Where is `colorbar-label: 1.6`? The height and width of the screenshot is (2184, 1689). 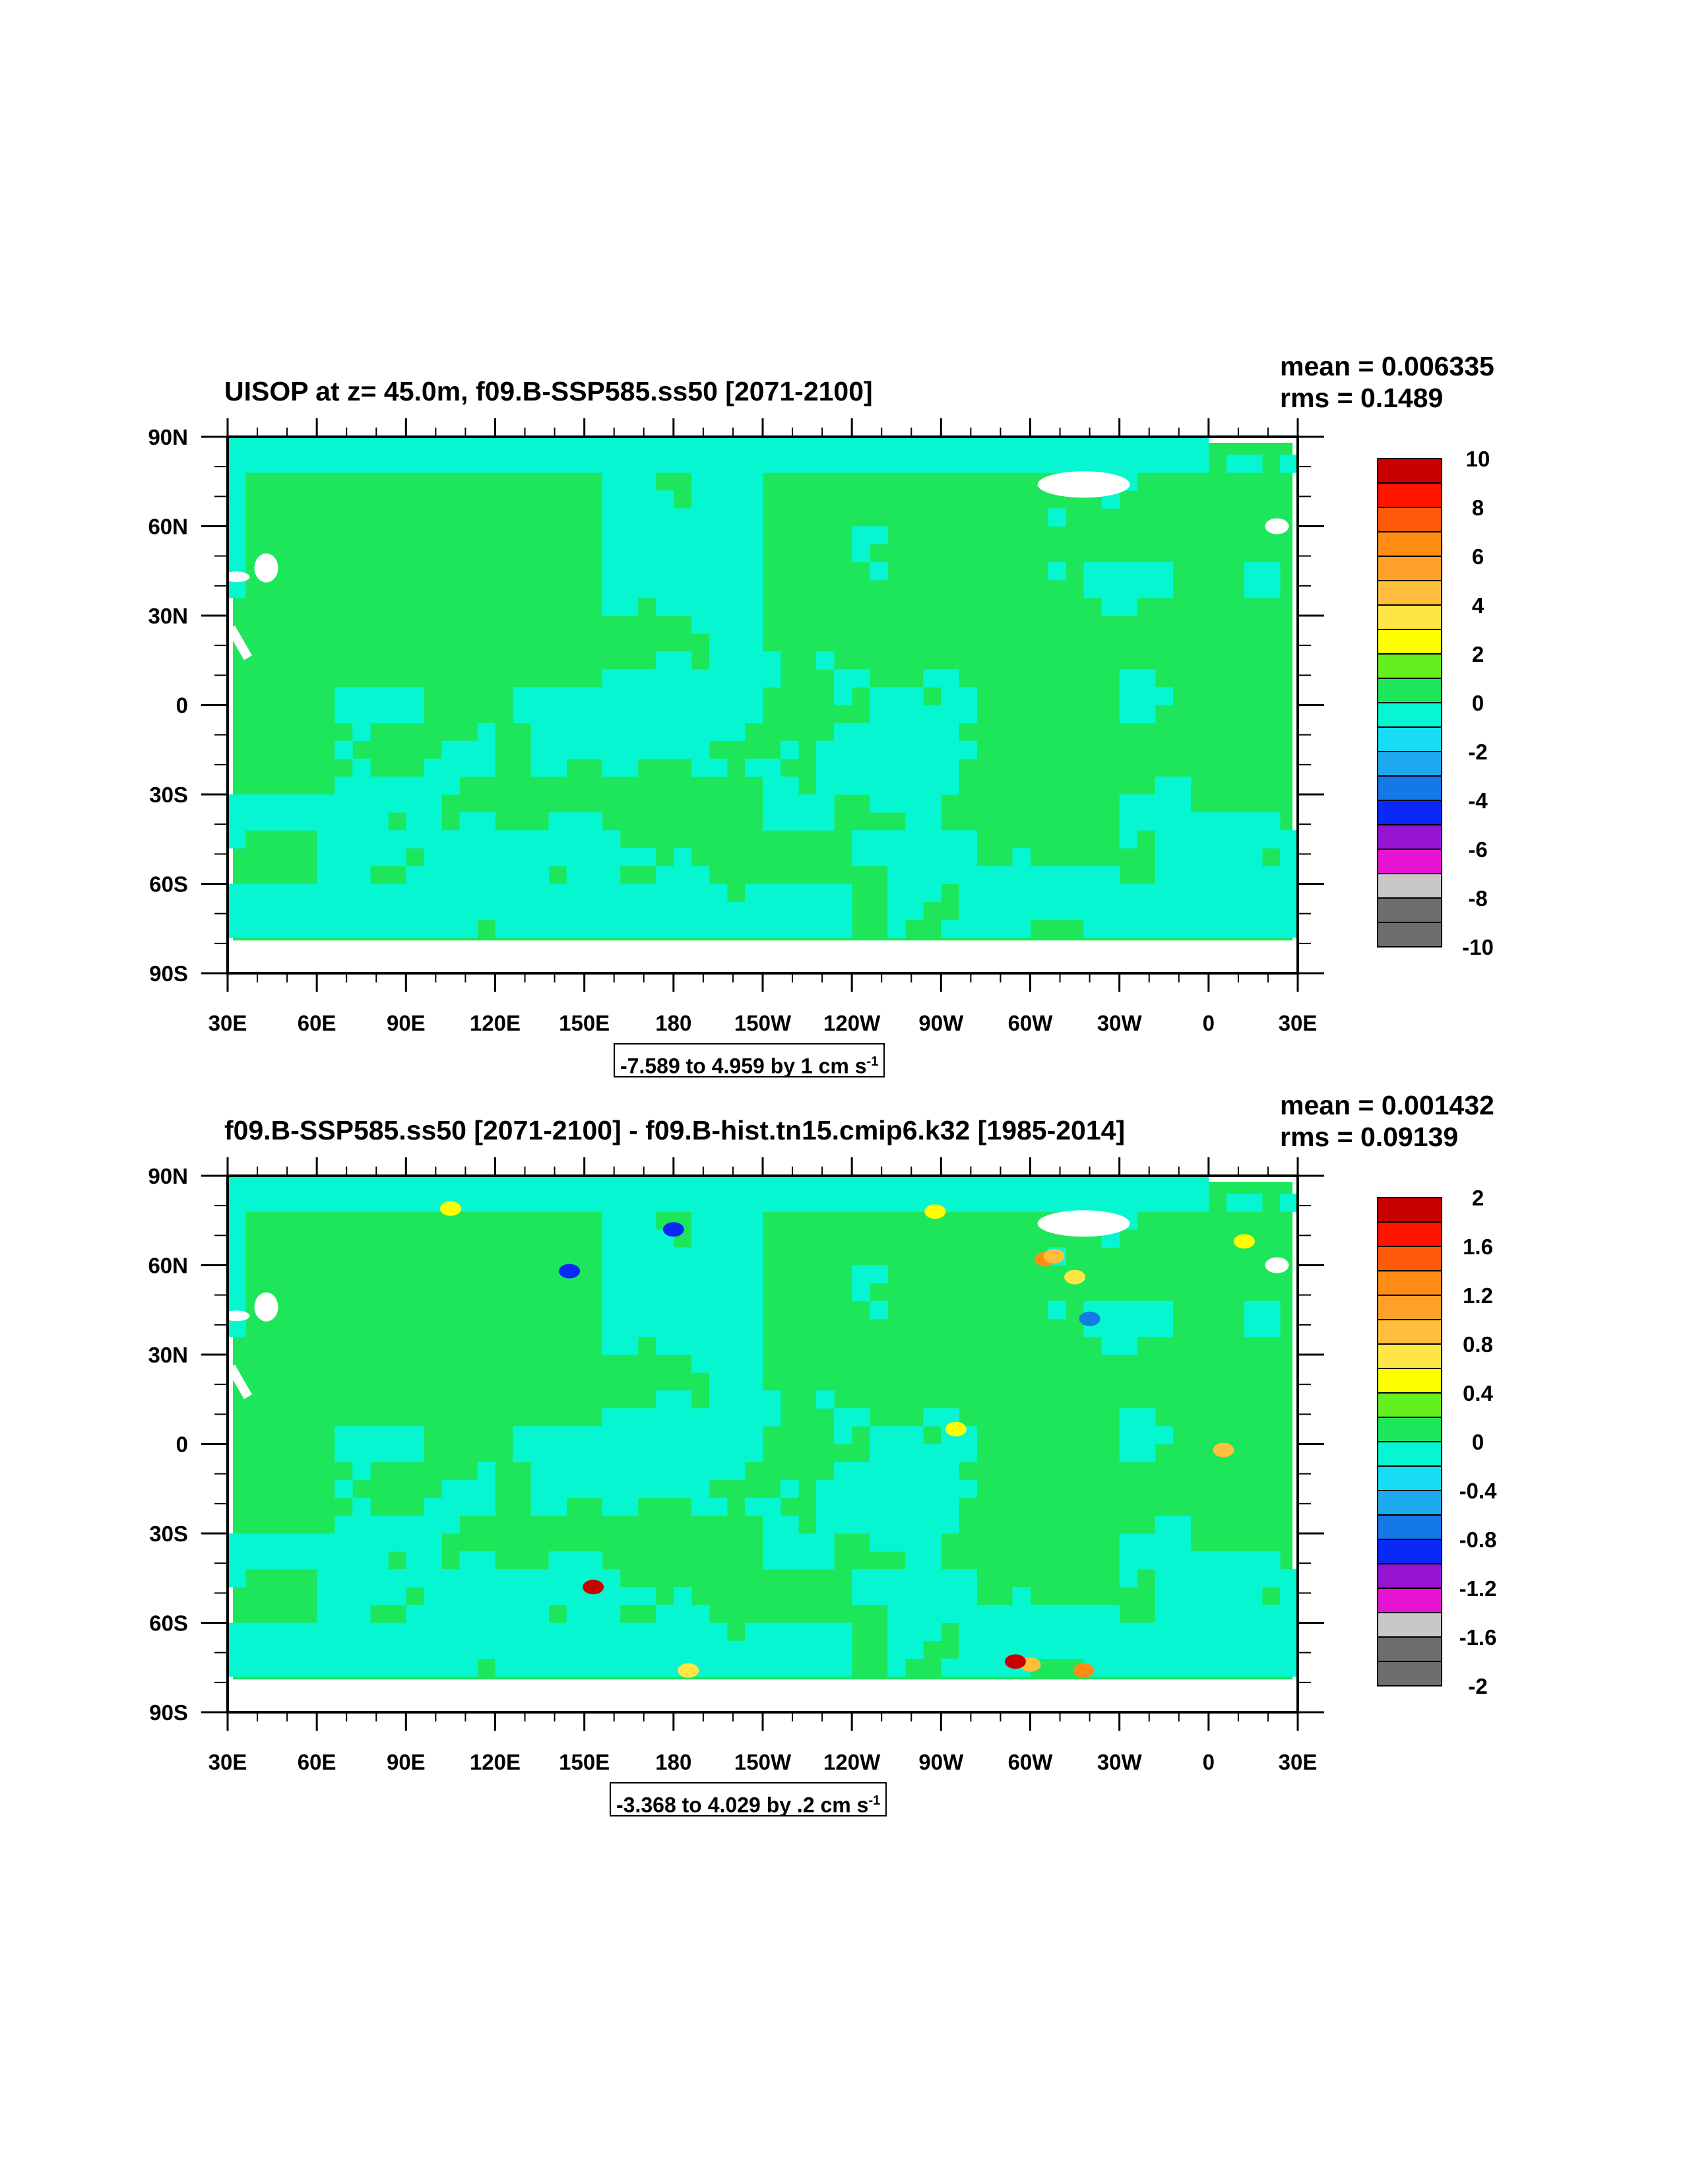
colorbar-label: 1.6 is located at coordinates (1478, 1247).